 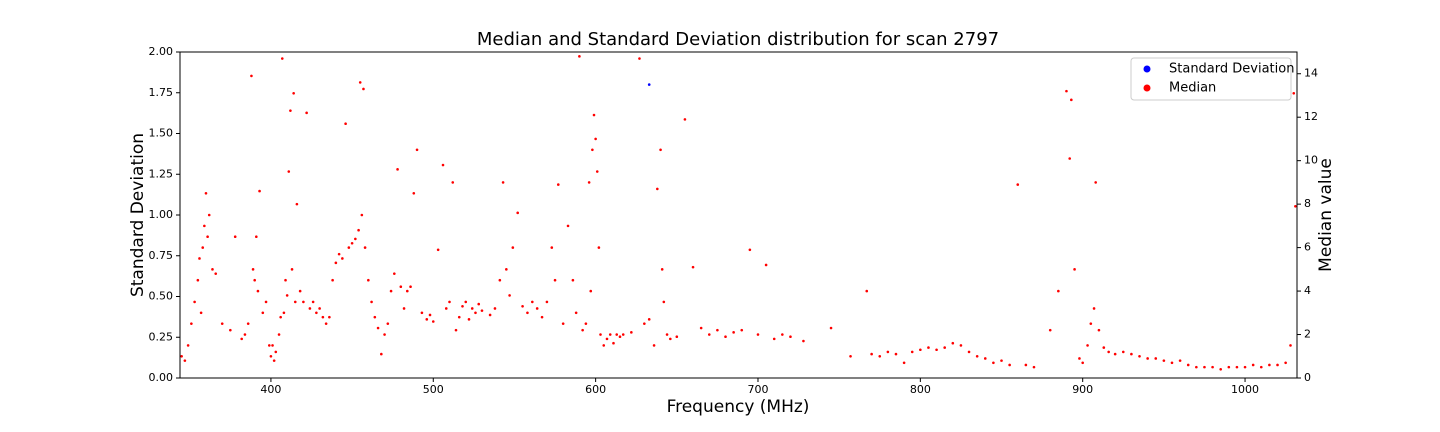 I want to click on y2-tick-label: 6, so click(x=1307, y=247).